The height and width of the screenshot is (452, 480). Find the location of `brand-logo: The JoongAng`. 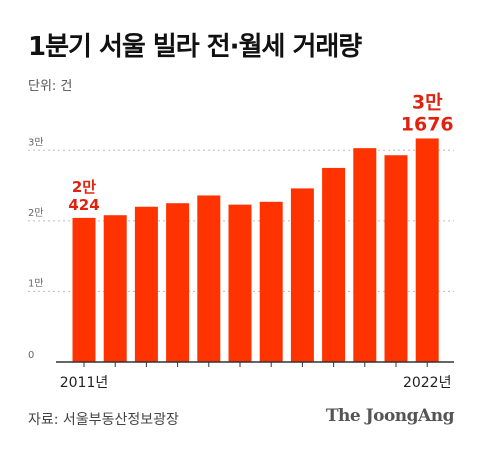

brand-logo: The JoongAng is located at coordinates (390, 416).